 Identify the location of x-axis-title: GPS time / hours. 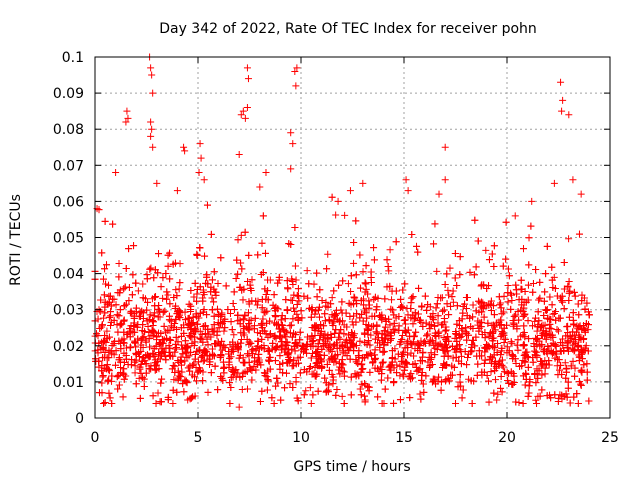
(351, 467).